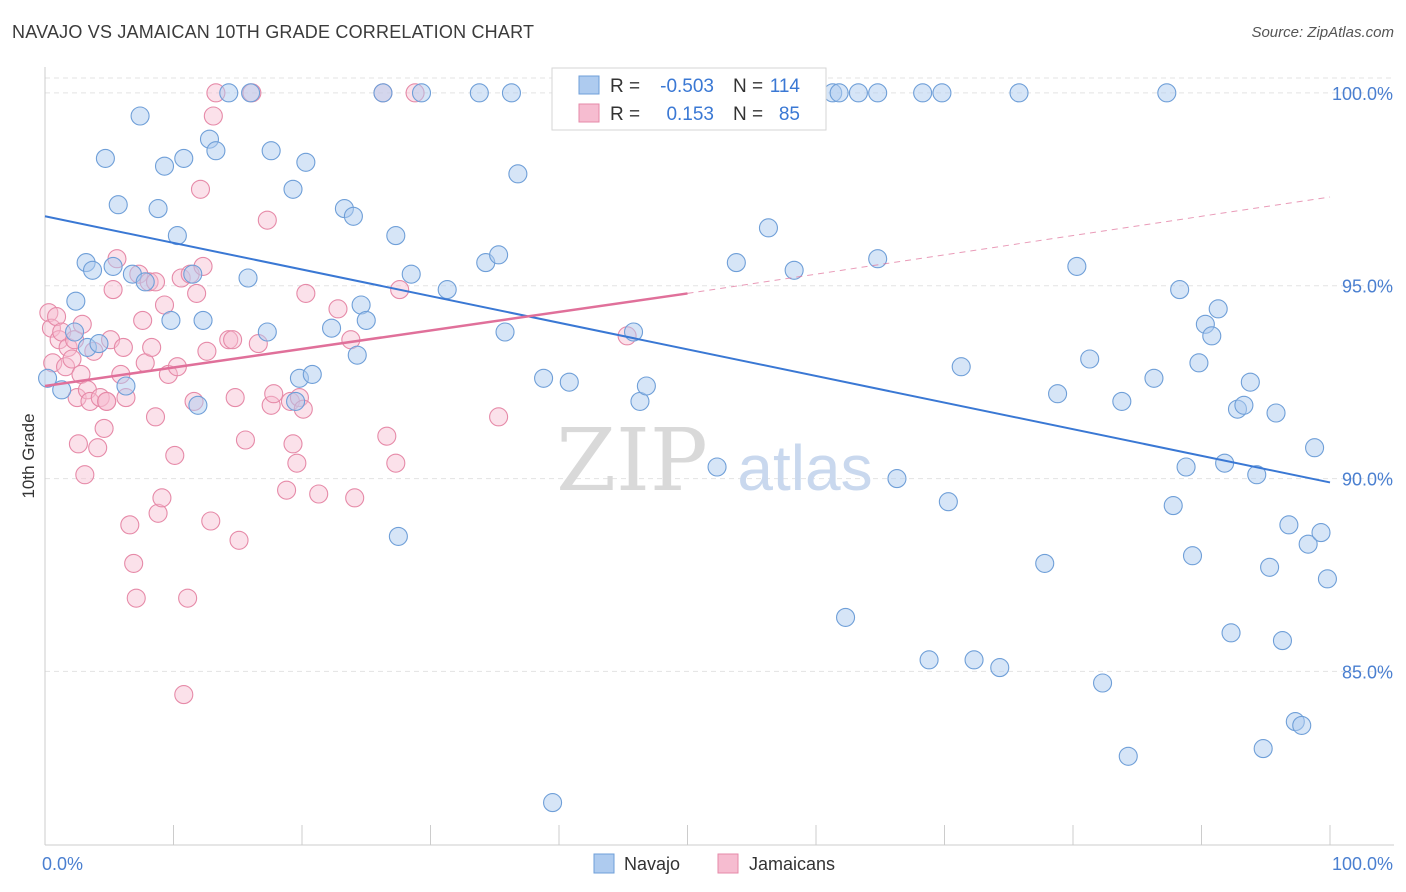 The width and height of the screenshot is (1406, 892). I want to click on watermark: ZIP atlas, so click(714, 461).